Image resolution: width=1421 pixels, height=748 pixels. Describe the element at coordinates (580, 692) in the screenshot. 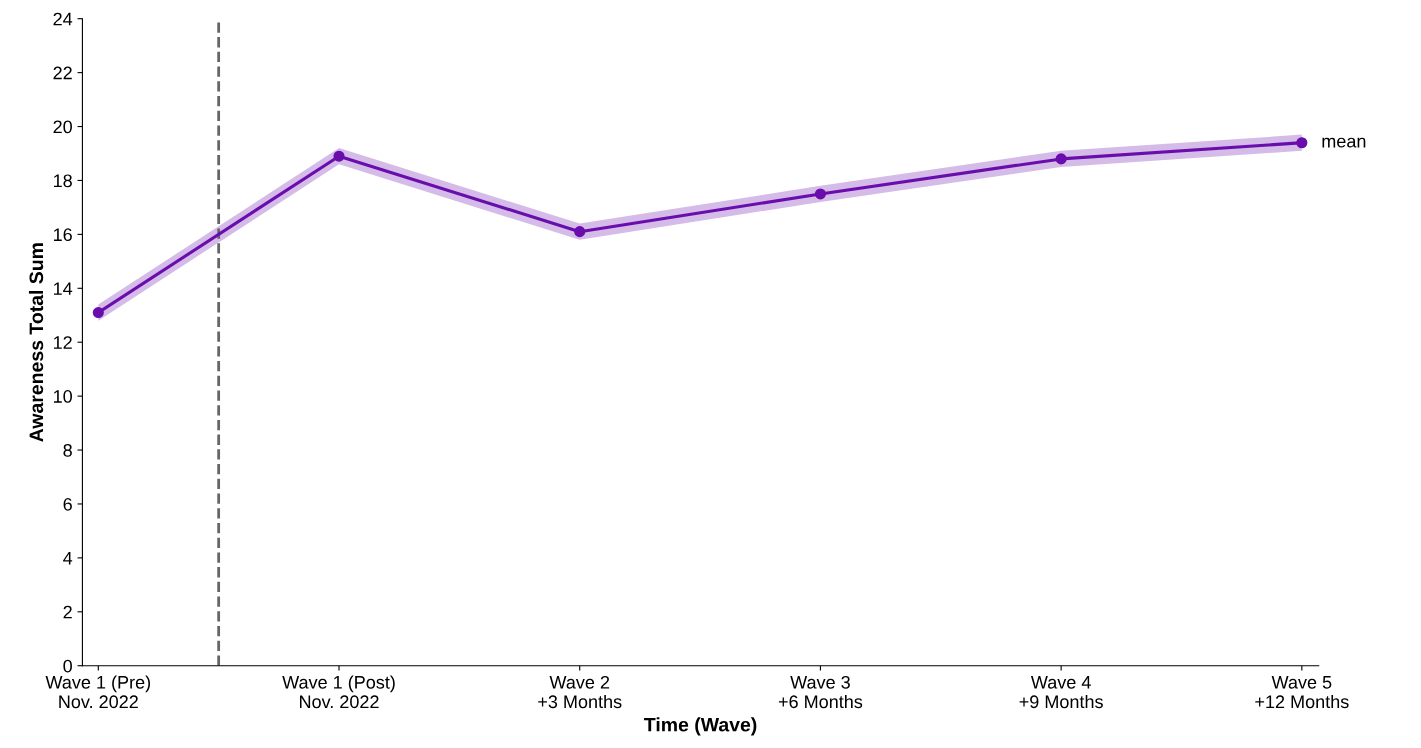

I see `x-tick-label: Wave 2 +3 Months` at that location.